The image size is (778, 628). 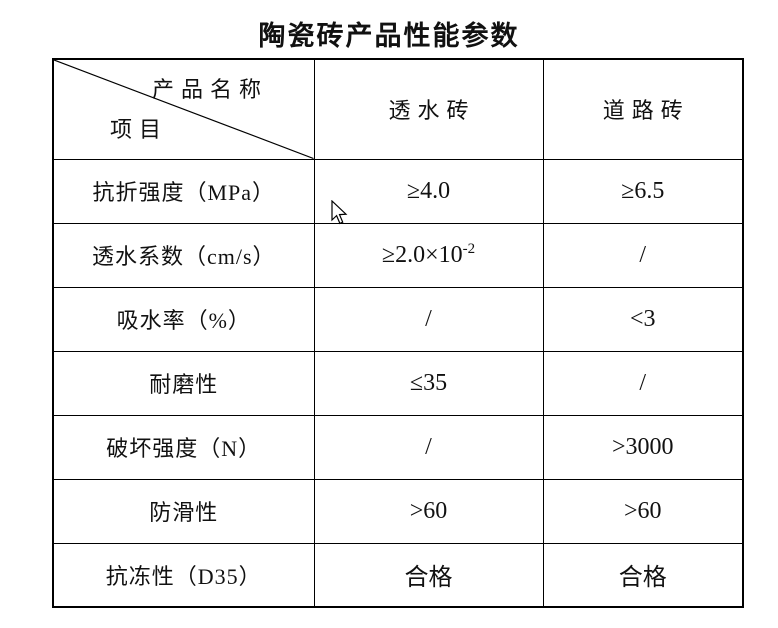 I want to click on value-exponent: -2, so click(x=469, y=249).